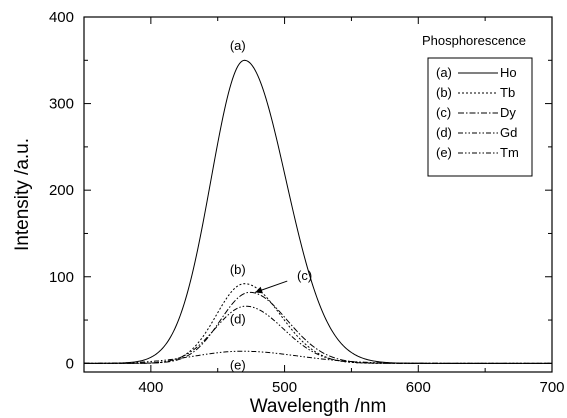 The width and height of the screenshot is (567, 418). What do you see at coordinates (61, 104) in the screenshot?
I see `y-tick-label: 300` at bounding box center [61, 104].